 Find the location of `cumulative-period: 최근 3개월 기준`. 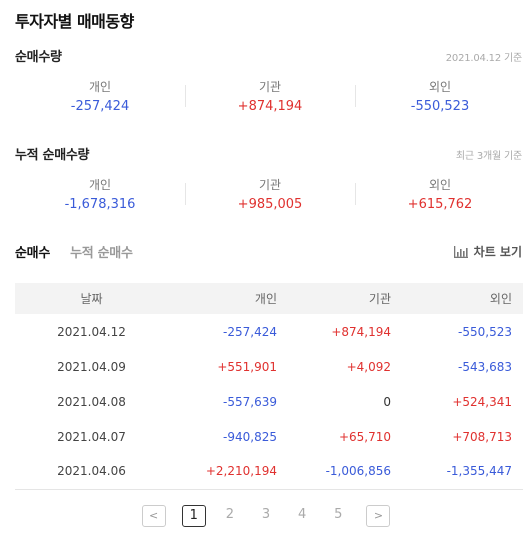

cumulative-period: 최근 3개월 기준 is located at coordinates (488, 156).